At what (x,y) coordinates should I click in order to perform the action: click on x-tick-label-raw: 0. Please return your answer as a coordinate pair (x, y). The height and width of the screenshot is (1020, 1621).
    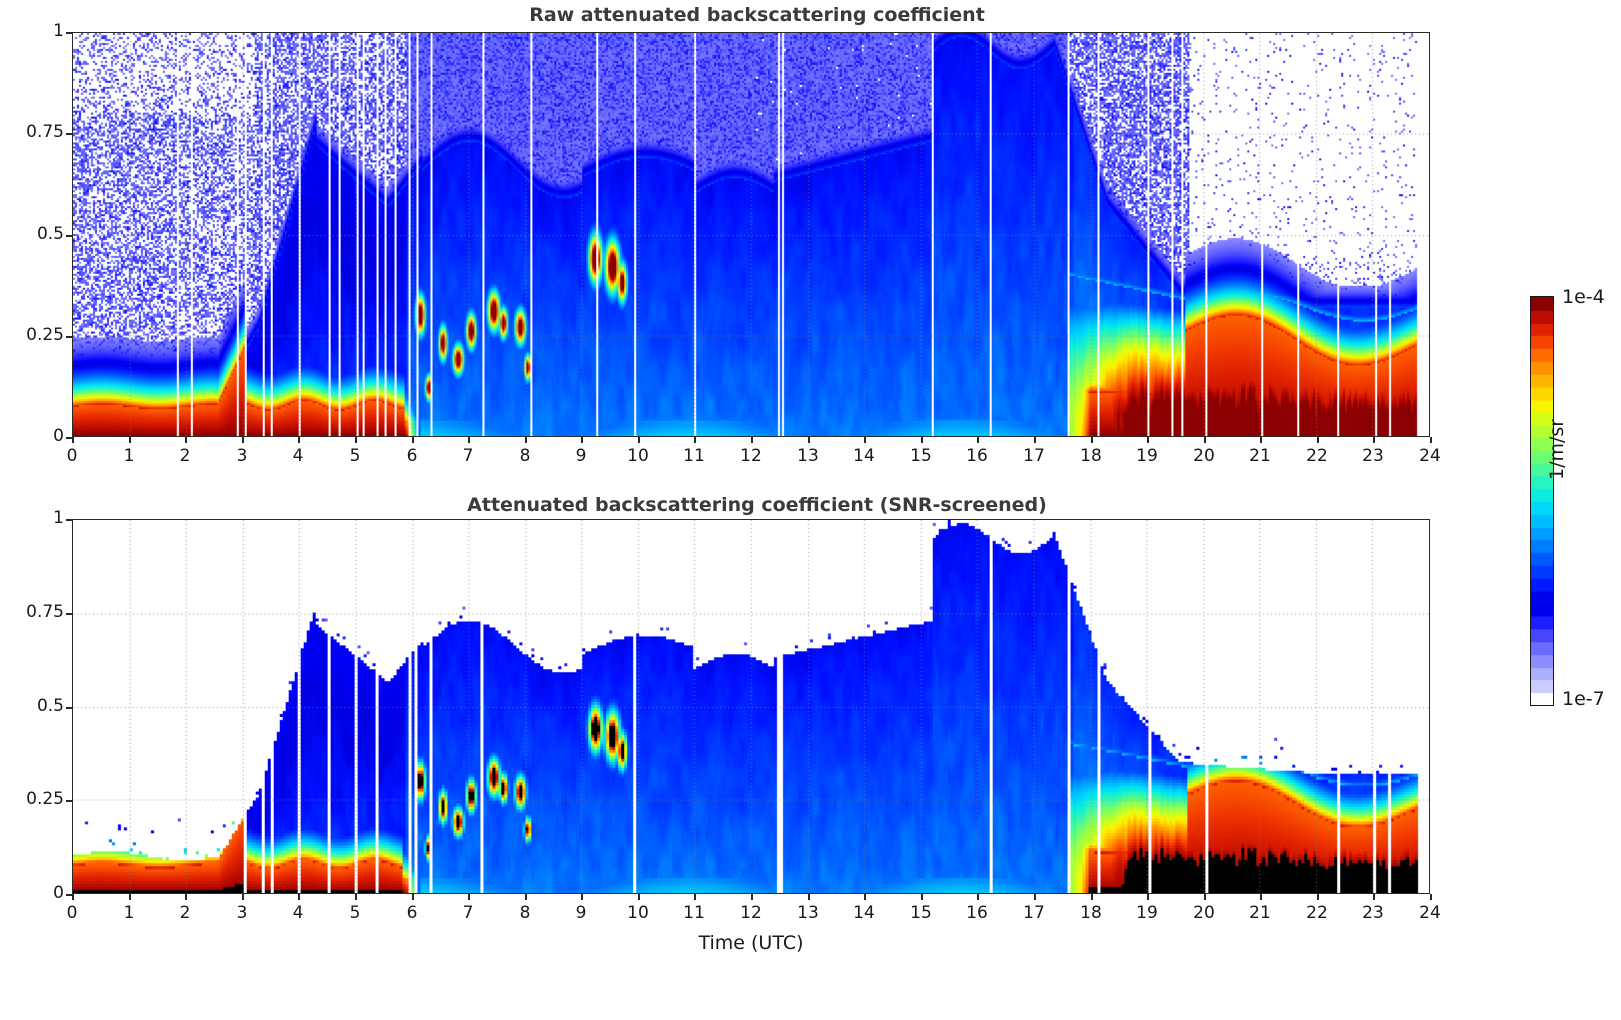
    Looking at the image, I should click on (72, 456).